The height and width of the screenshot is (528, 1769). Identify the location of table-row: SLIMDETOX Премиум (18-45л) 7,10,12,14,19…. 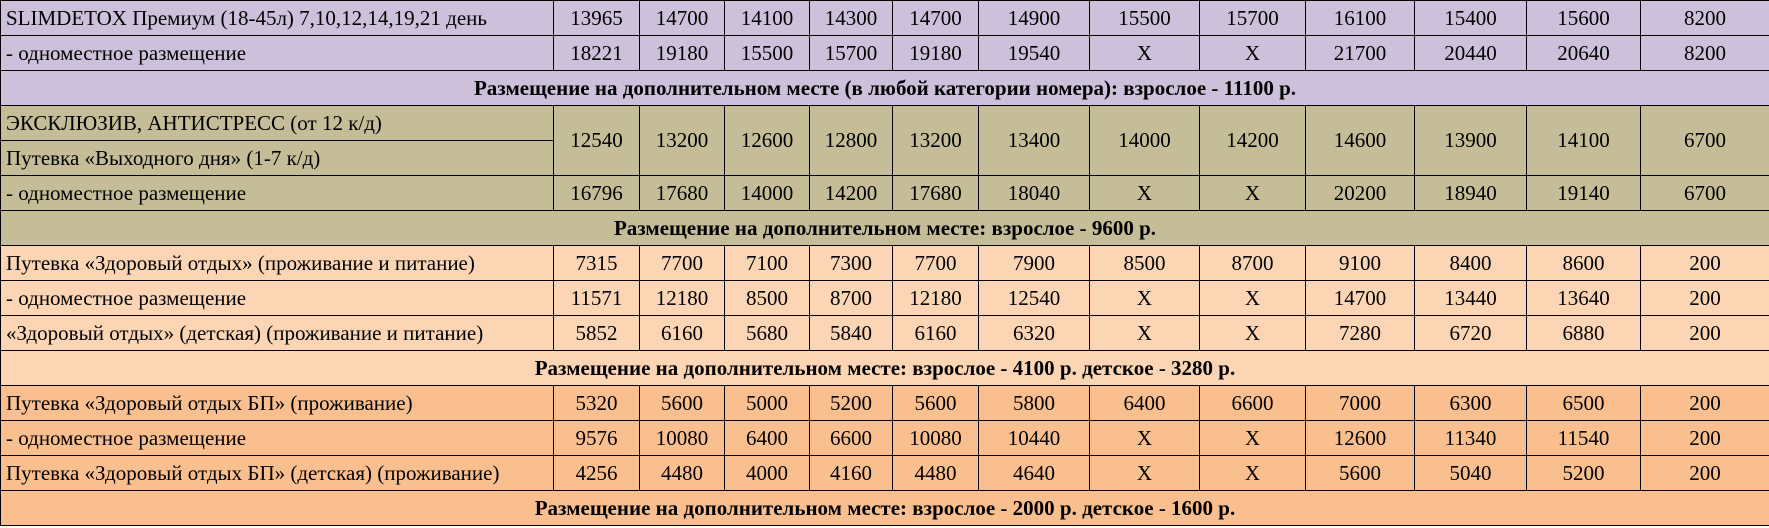
(884, 18).